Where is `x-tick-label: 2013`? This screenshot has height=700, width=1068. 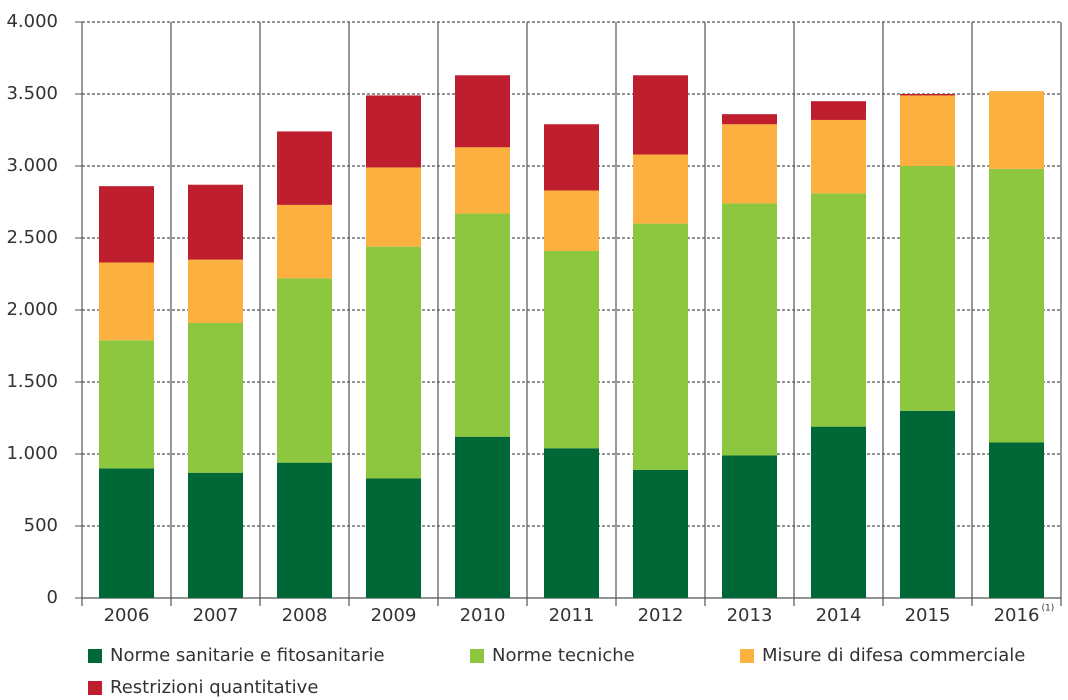 x-tick-label: 2013 is located at coordinates (750, 615).